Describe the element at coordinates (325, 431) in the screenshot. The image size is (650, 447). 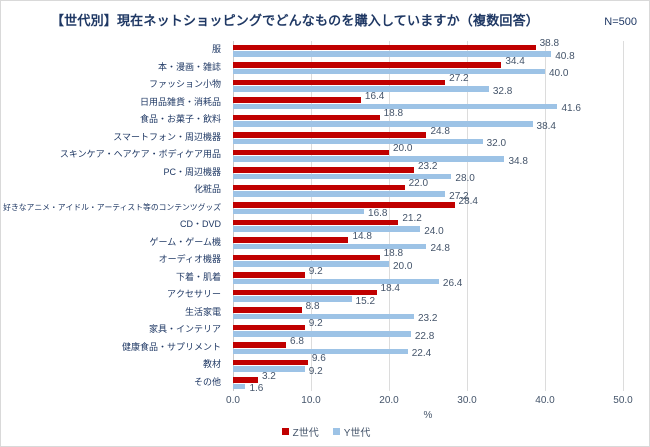
I see `legend: Z世代 Y世代` at that location.